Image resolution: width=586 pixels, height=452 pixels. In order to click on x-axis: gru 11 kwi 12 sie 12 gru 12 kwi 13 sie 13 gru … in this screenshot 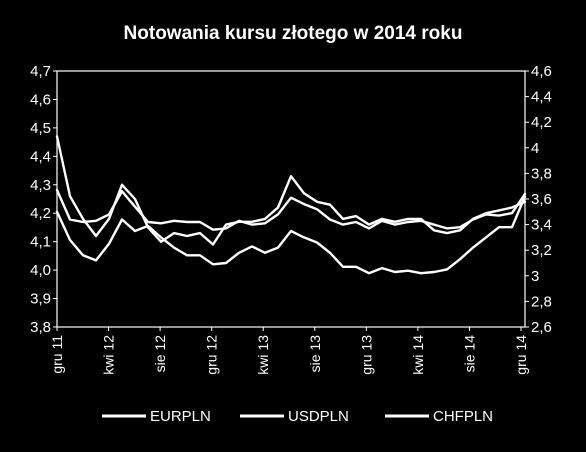, I will do `click(289, 351)`.